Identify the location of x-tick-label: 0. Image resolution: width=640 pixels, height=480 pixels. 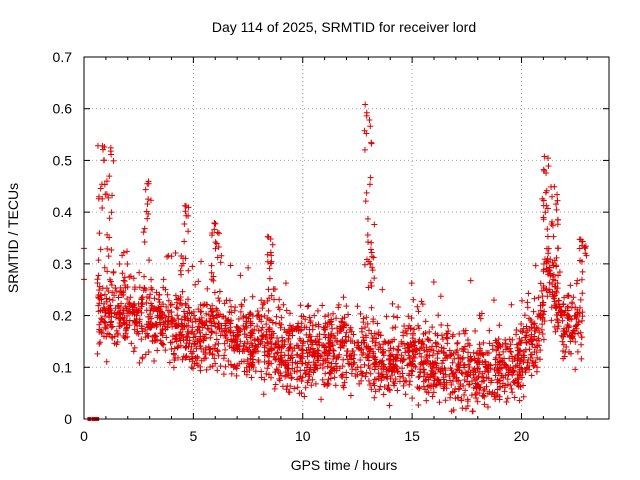
(84, 436).